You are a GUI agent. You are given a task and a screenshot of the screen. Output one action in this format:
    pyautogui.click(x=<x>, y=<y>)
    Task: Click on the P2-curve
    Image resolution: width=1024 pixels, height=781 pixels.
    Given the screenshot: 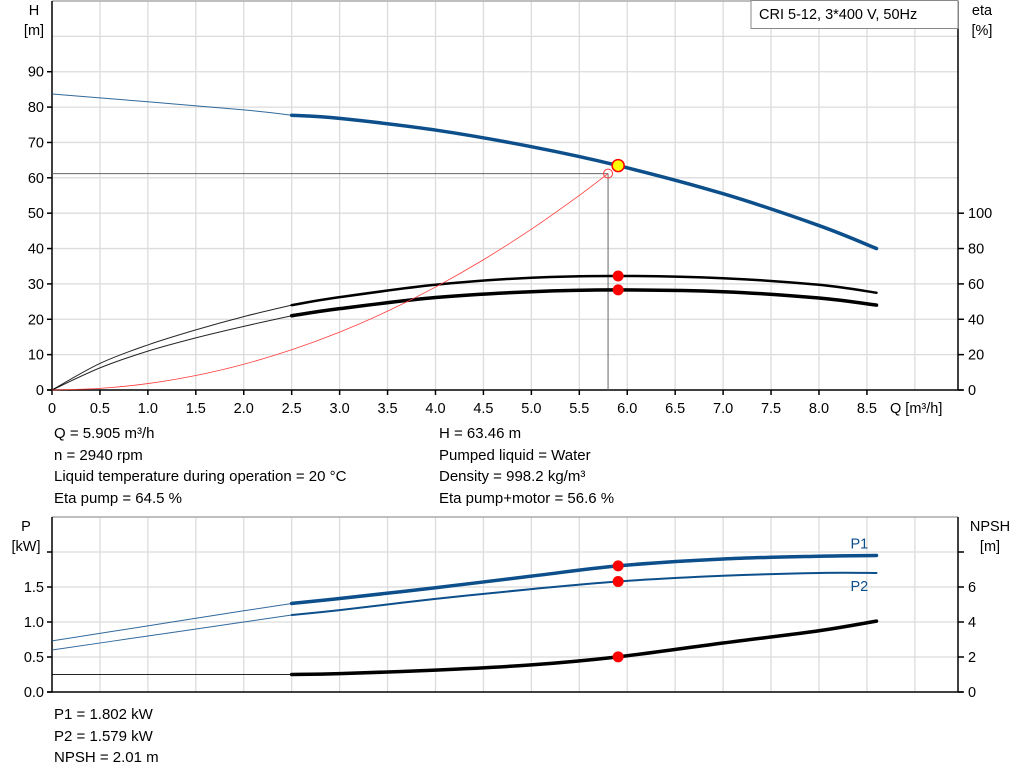 What is the action you would take?
    pyautogui.click(x=584, y=593)
    